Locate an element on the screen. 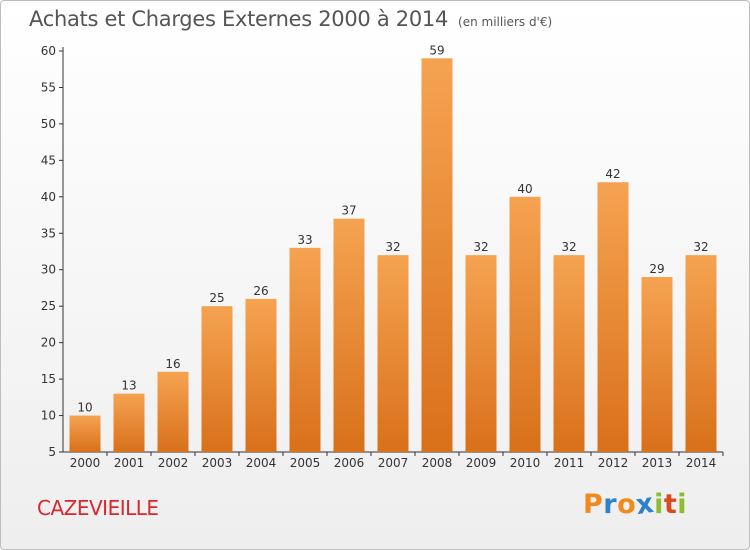  x-tick-label: 2009 is located at coordinates (481, 463).